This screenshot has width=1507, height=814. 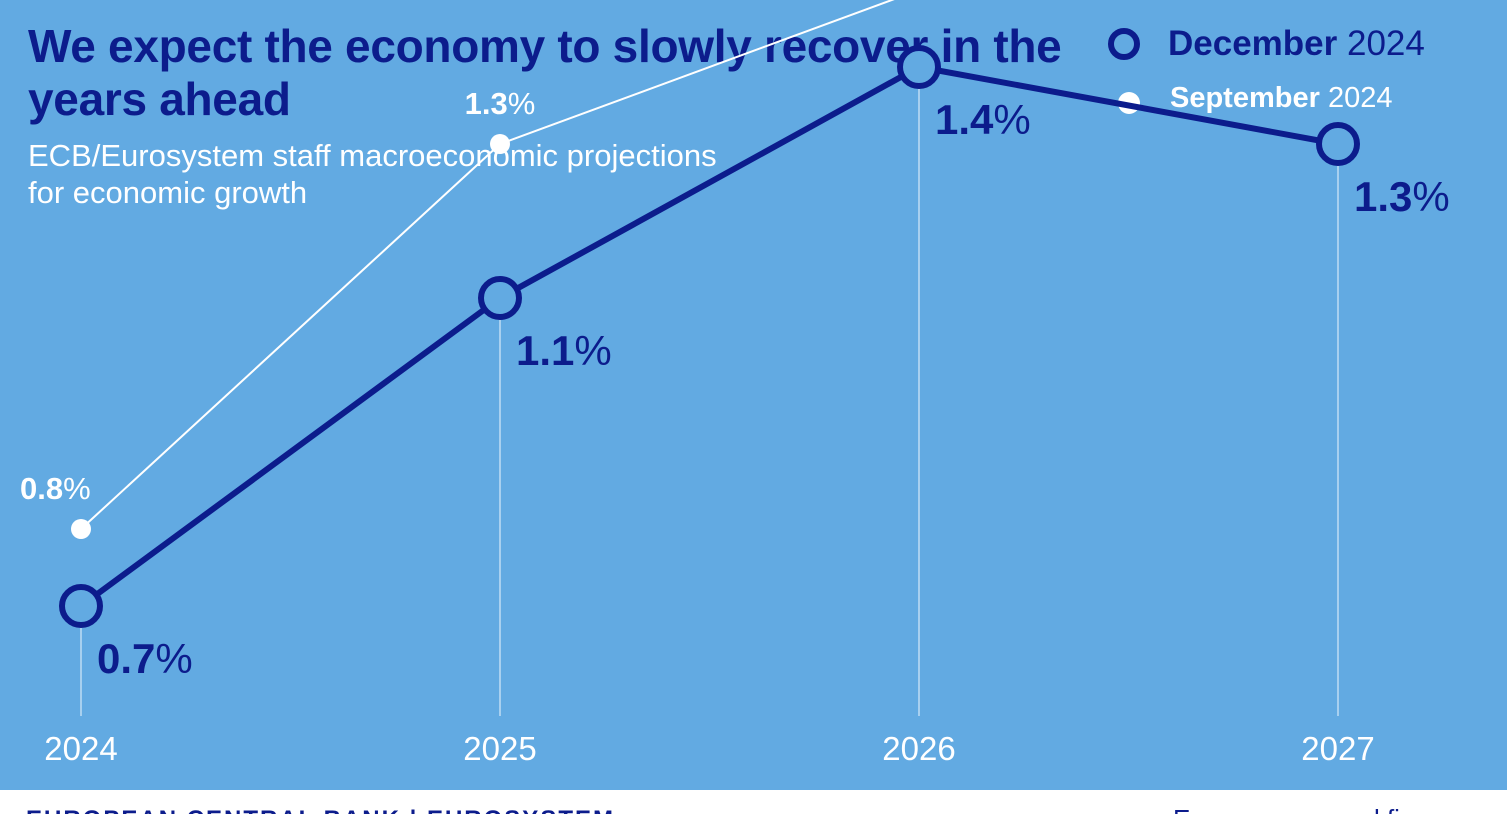 What do you see at coordinates (168, 192) in the screenshot?
I see `subtitle-line-2: for economic growth` at bounding box center [168, 192].